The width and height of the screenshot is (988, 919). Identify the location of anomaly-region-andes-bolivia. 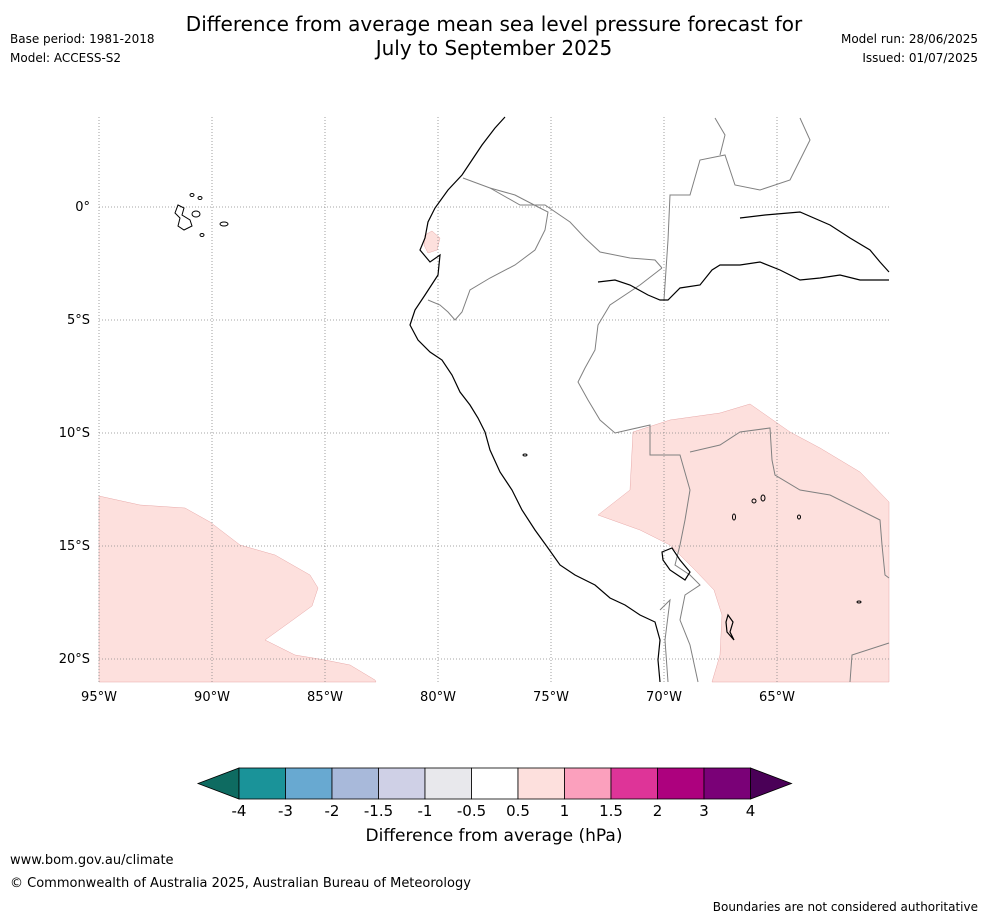
(743, 543).